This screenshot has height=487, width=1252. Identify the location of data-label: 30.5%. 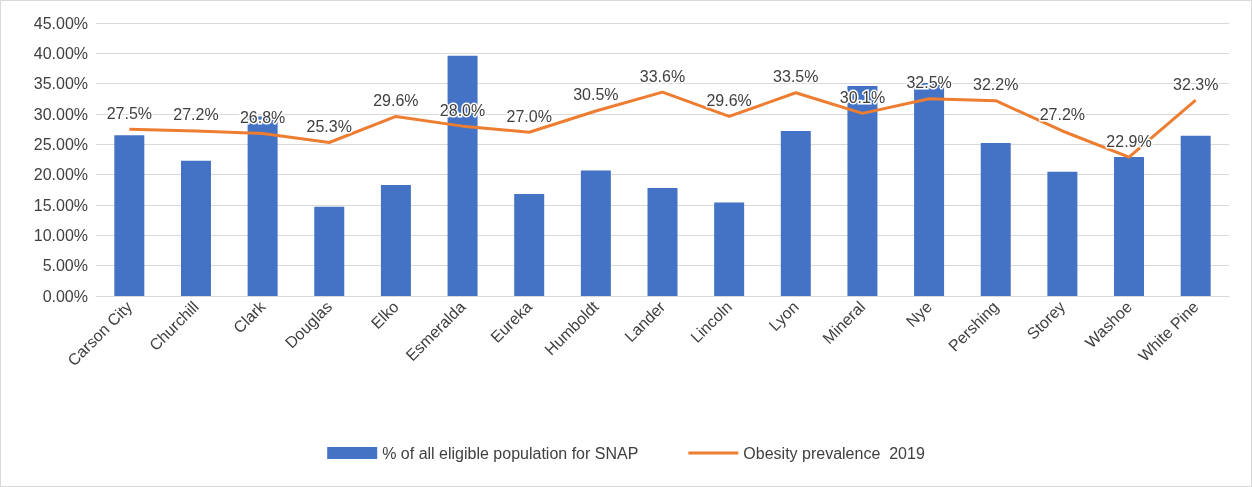
(596, 95).